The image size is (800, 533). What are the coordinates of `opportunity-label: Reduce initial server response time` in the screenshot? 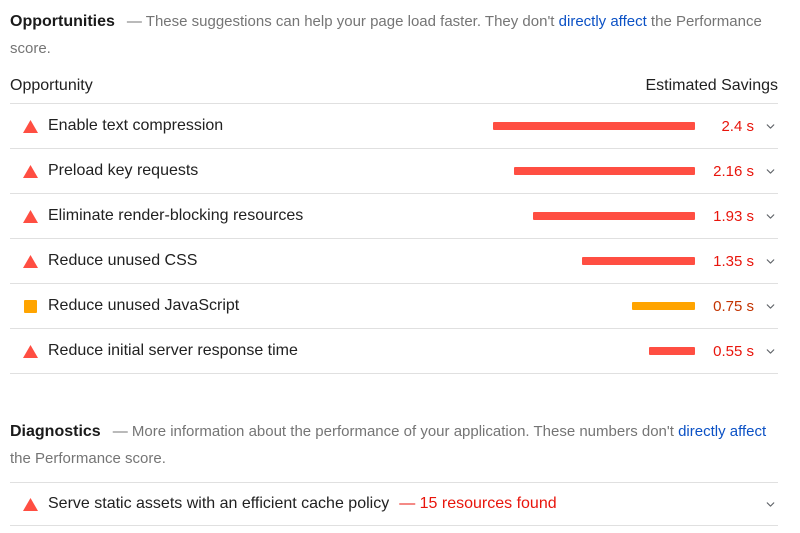 It's located at (173, 350).